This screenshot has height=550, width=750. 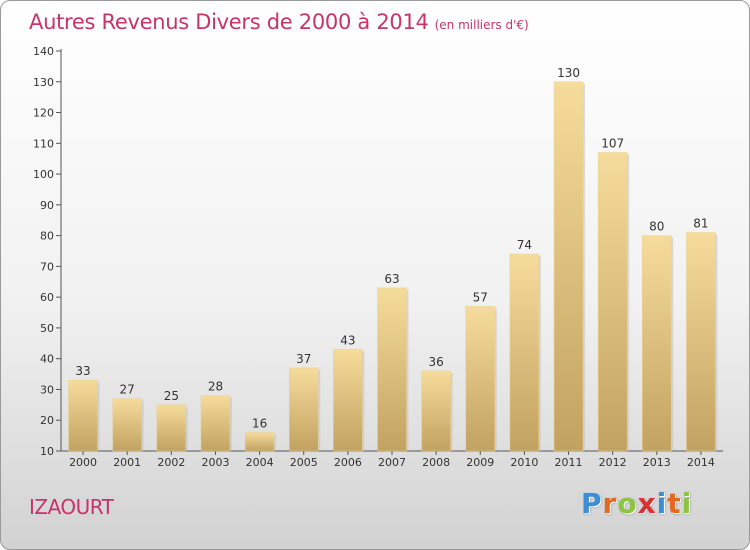 What do you see at coordinates (47, 389) in the screenshot?
I see `y-tick-label: 30` at bounding box center [47, 389].